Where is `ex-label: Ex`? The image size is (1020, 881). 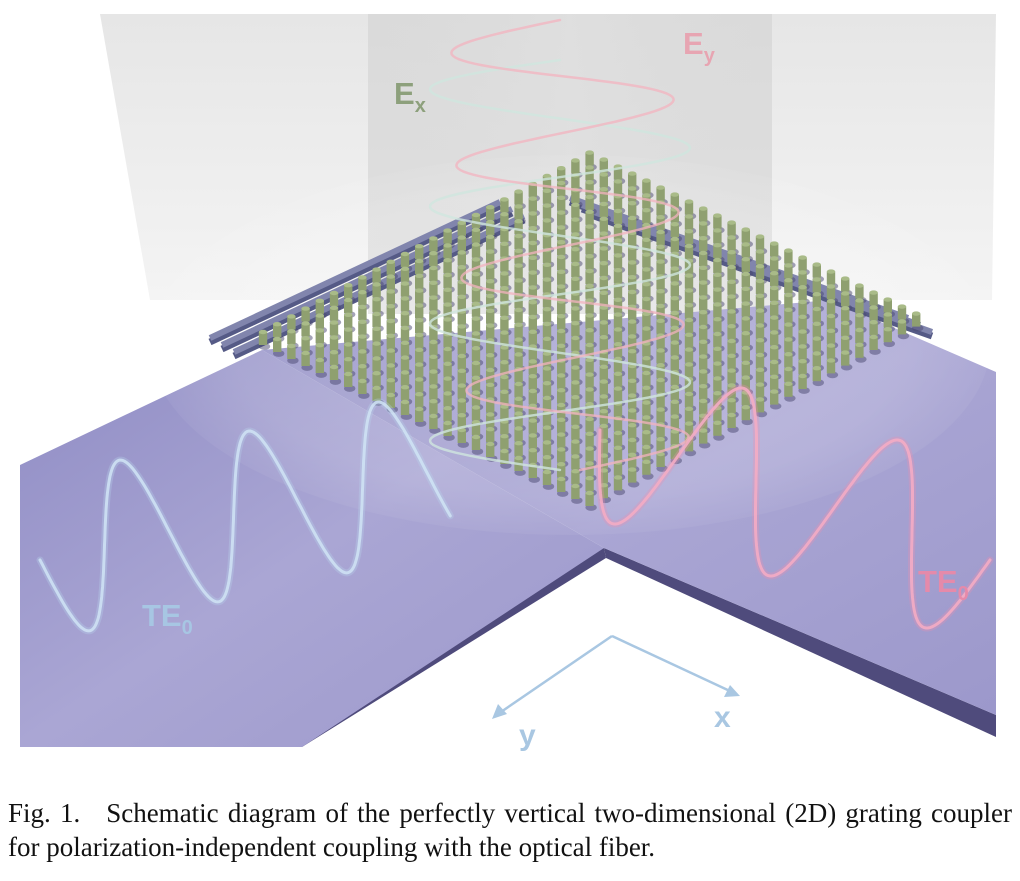
ex-label: Ex is located at coordinates (410, 96).